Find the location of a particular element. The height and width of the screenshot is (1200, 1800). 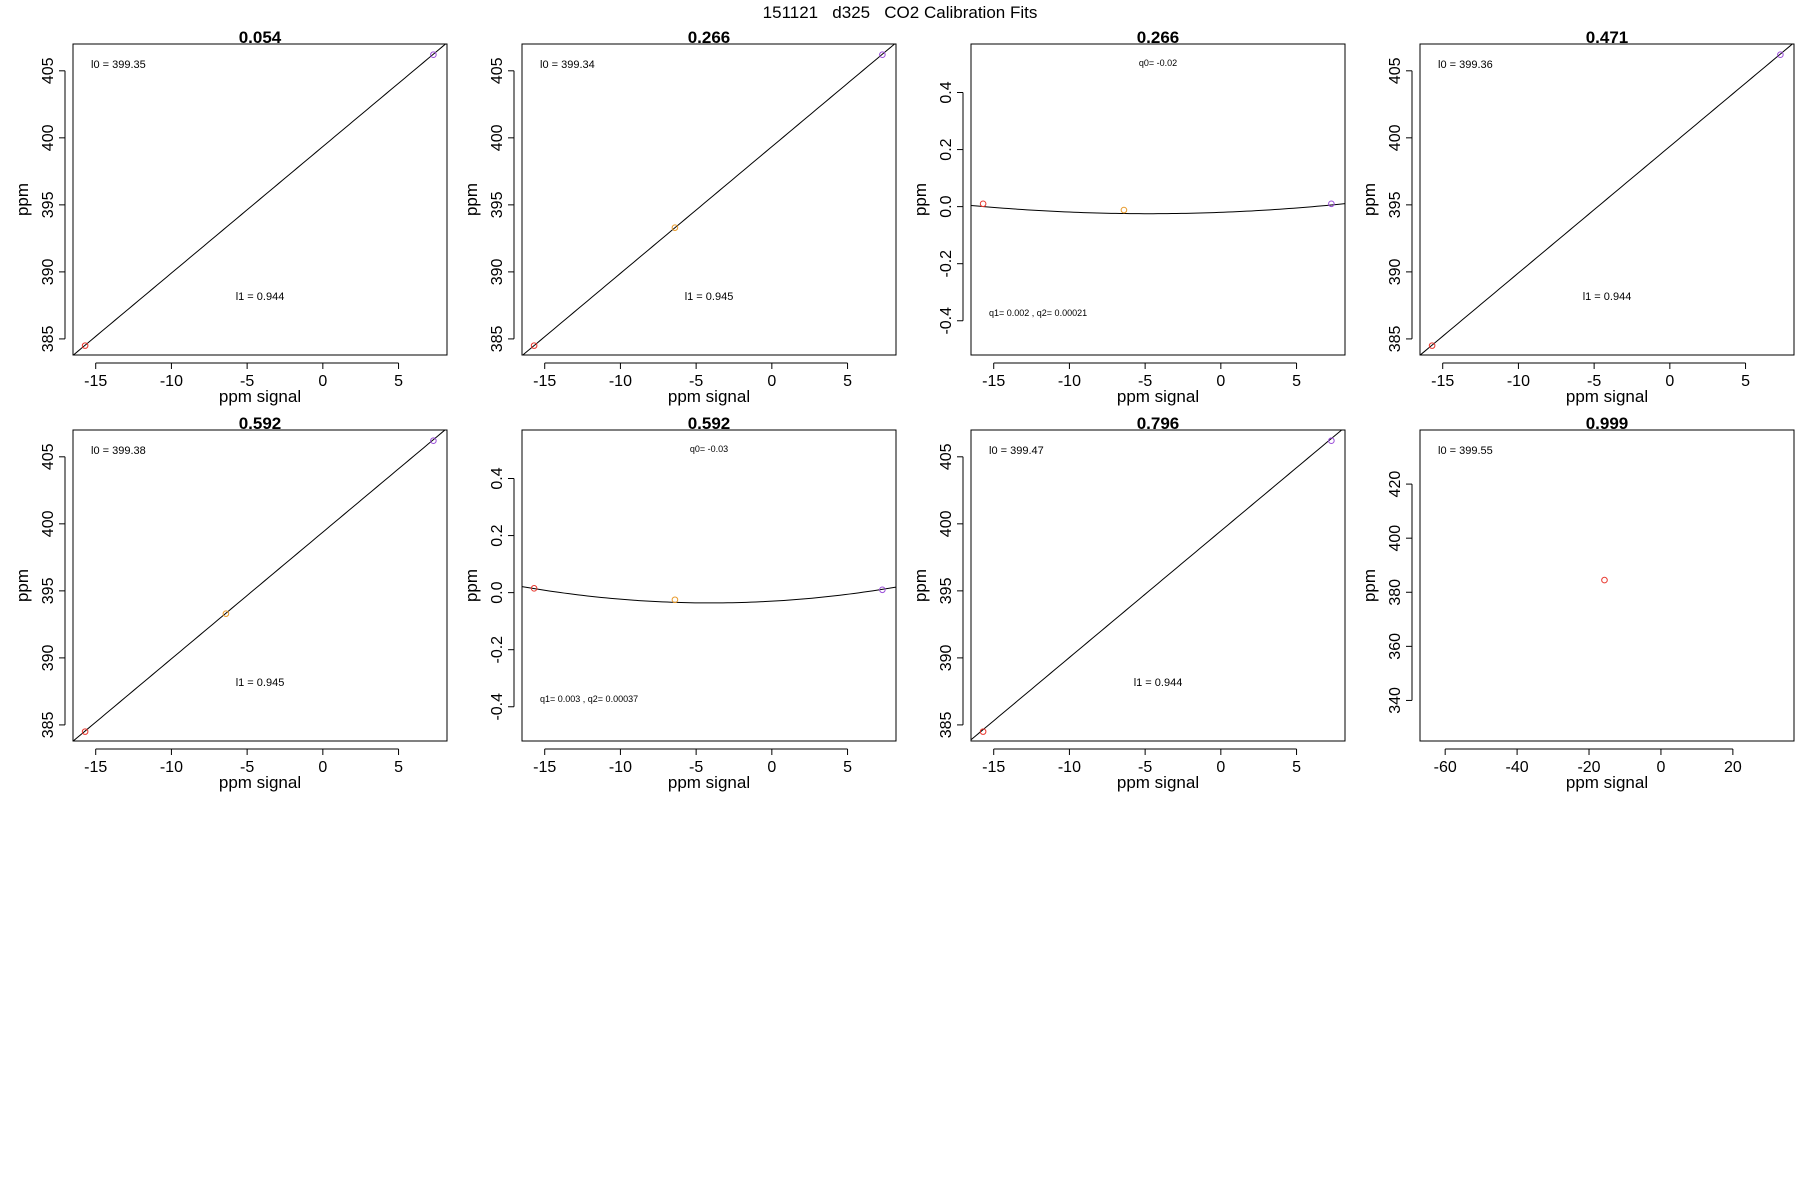

fit-annotation-l1: l1 = 0.944 is located at coordinates (1158, 683).